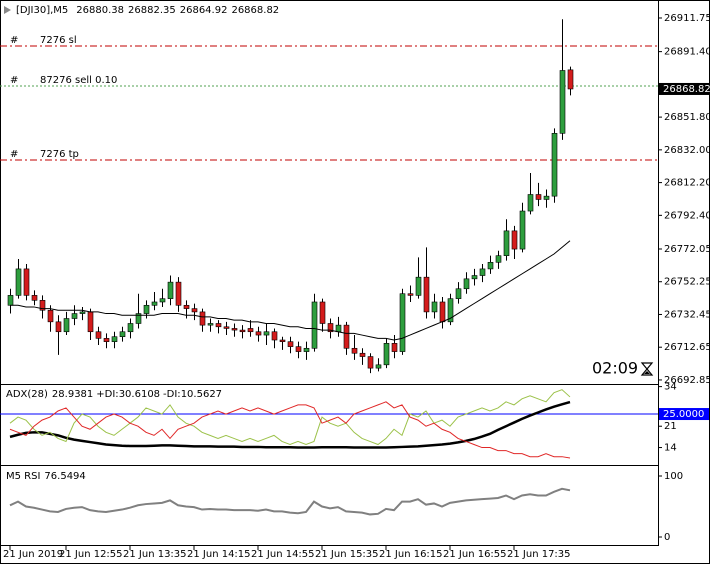  Describe the element at coordinates (255, 10) in the screenshot. I see `ohlc-value: 26868.82` at that location.